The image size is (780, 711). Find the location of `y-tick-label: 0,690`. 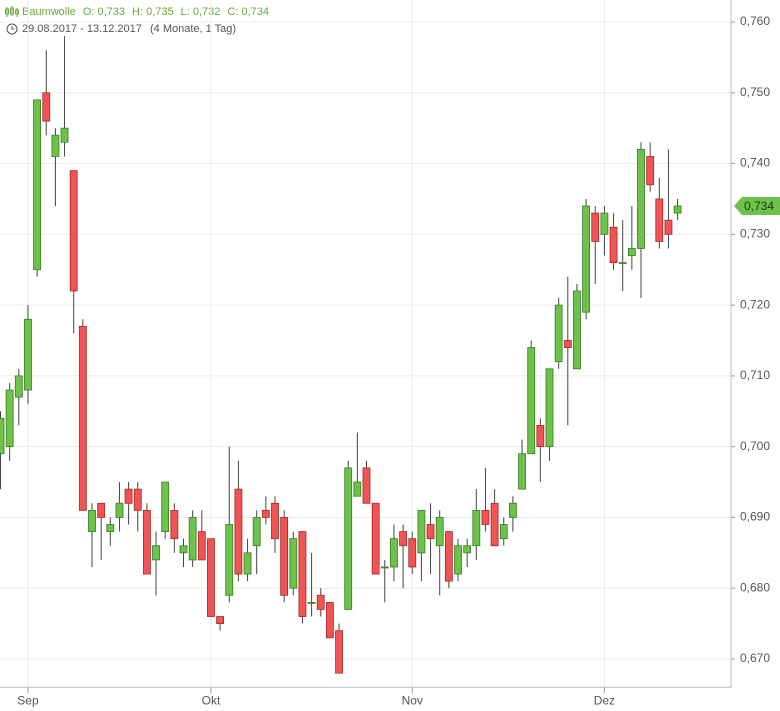

y-tick-label: 0,690 is located at coordinates (755, 517).